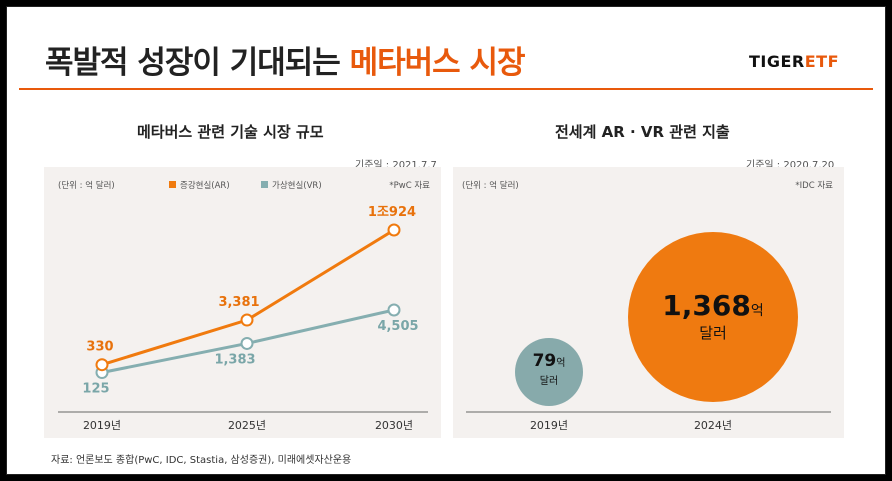  I want to click on bubble-value-label: 79억, so click(549, 361).